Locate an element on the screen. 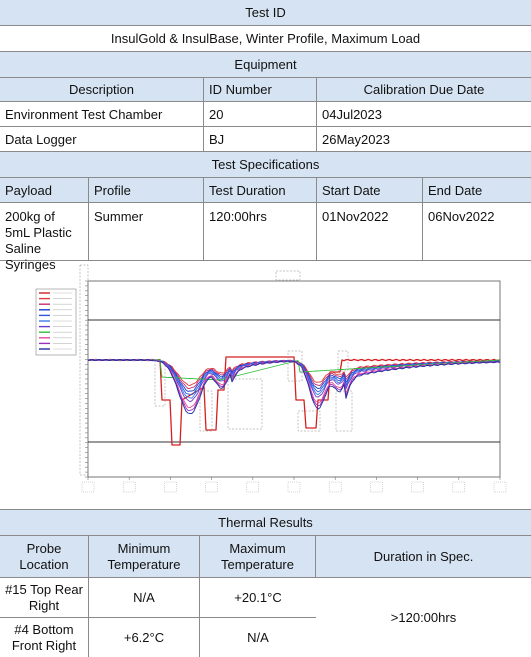  thermal-results-header-label: Thermal Results is located at coordinates (265, 522).